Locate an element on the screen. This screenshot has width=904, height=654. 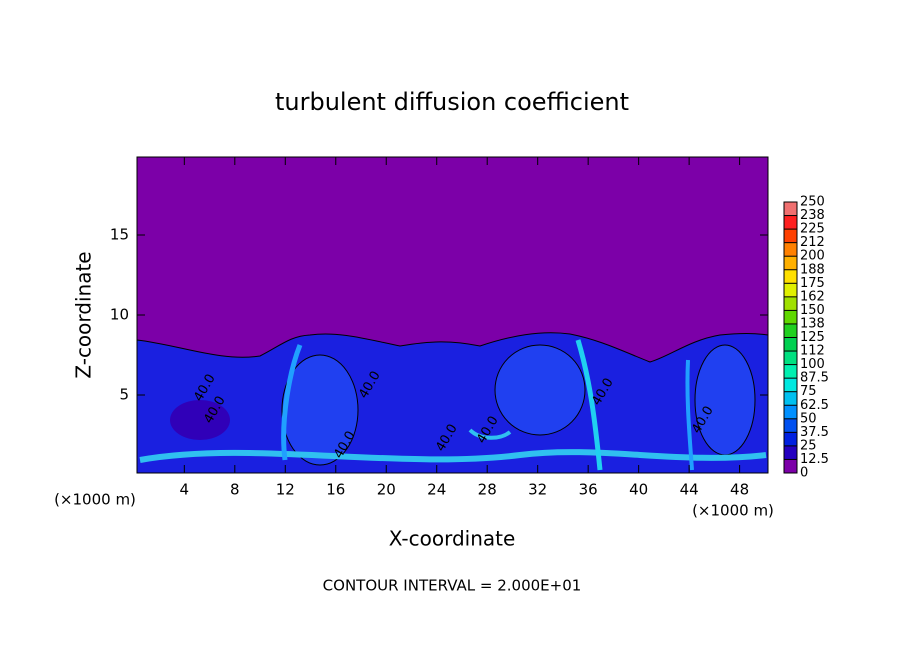
colorbar-label: 125 is located at coordinates (812, 337).